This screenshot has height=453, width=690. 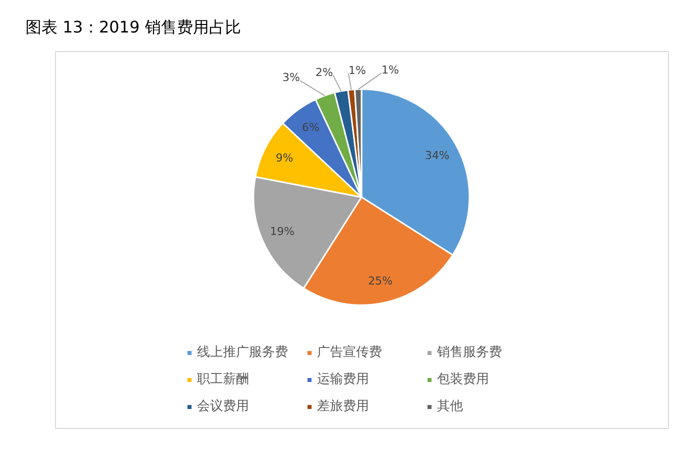 What do you see at coordinates (291, 77) in the screenshot?
I see `data-label: 3%` at bounding box center [291, 77].